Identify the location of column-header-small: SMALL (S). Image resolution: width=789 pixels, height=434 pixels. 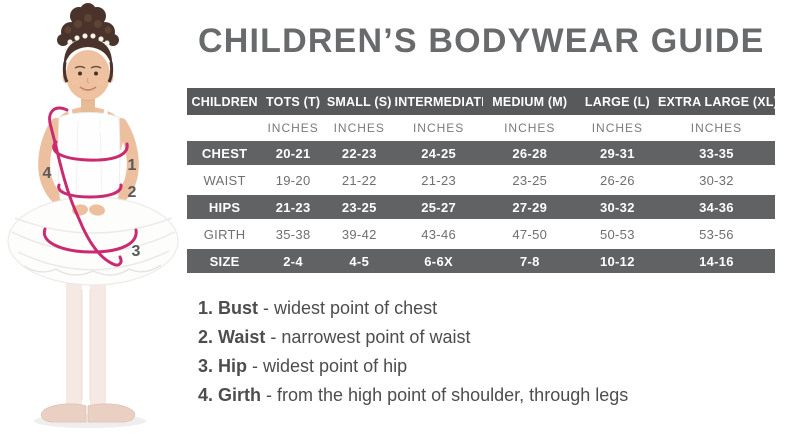
(359, 101).